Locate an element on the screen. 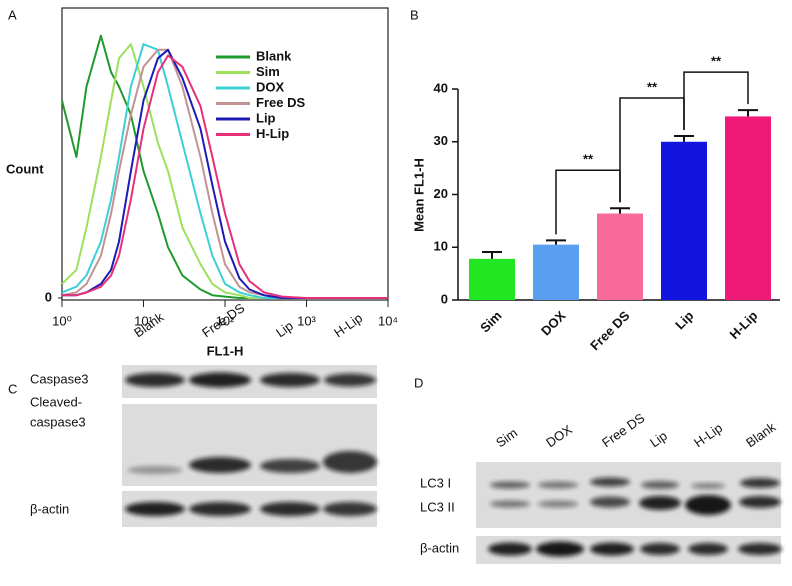 This screenshot has width=792, height=586. x-tick-label: 10⁴ is located at coordinates (388, 320).